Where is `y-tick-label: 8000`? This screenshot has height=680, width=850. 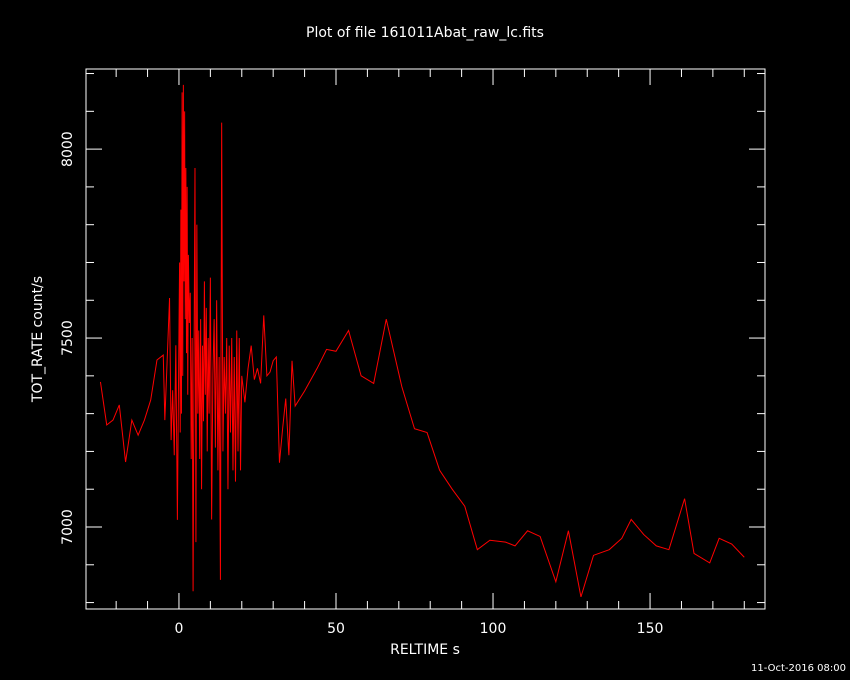 y-tick-label: 8000 is located at coordinates (68, 149).